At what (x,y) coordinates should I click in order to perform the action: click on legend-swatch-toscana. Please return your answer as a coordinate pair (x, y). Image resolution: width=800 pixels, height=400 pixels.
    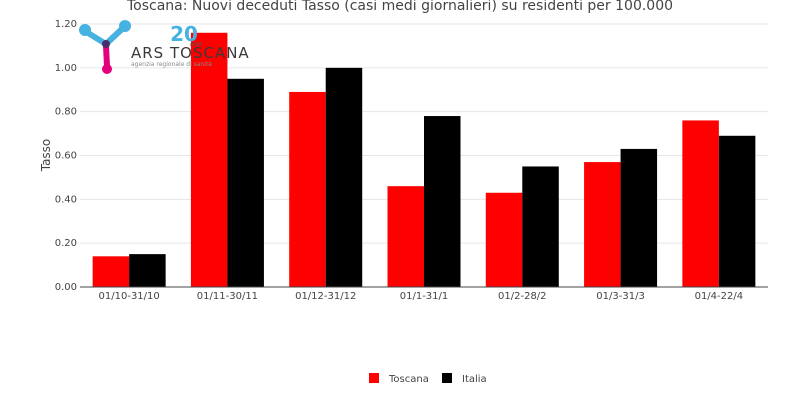
    Looking at the image, I should click on (374, 378).